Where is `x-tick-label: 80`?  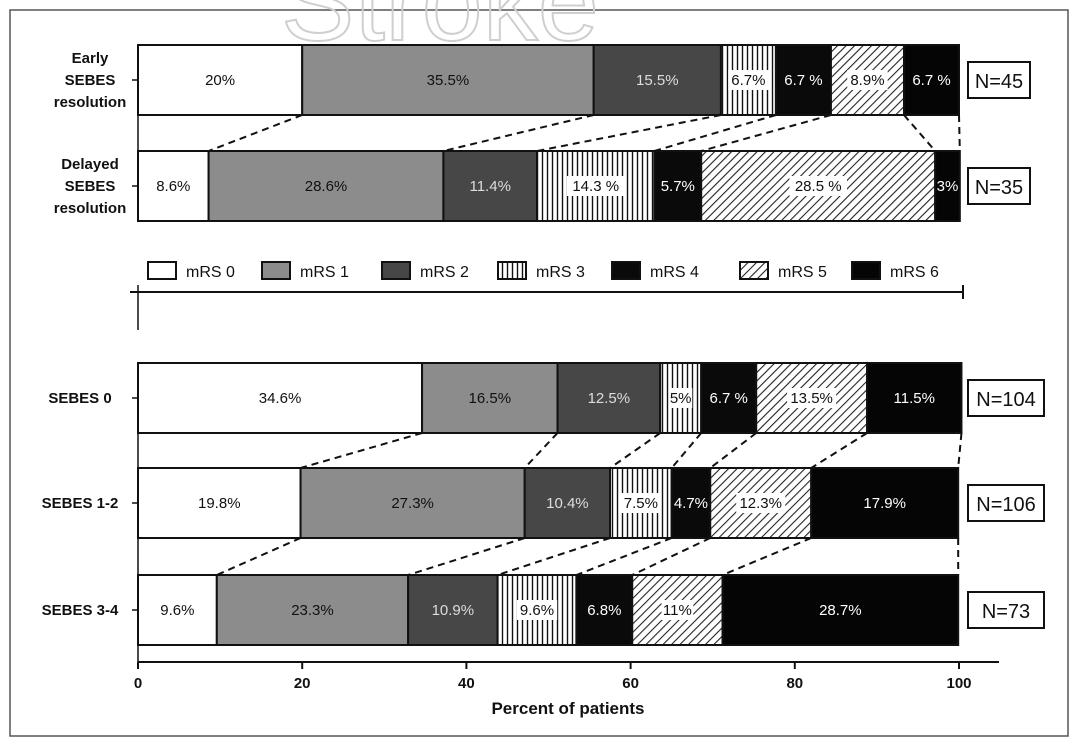
x-tick-label: 80 is located at coordinates (794, 683).